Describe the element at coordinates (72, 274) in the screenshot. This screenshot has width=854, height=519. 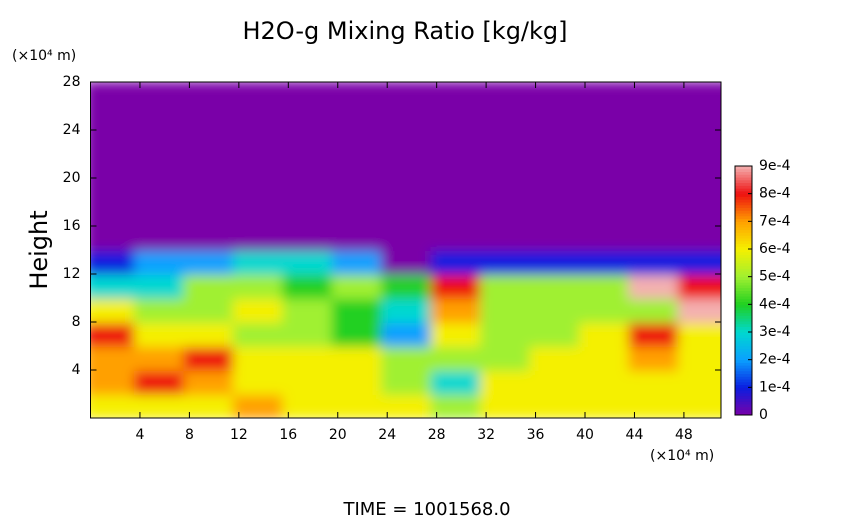
I see `y-tick-label: 12` at that location.